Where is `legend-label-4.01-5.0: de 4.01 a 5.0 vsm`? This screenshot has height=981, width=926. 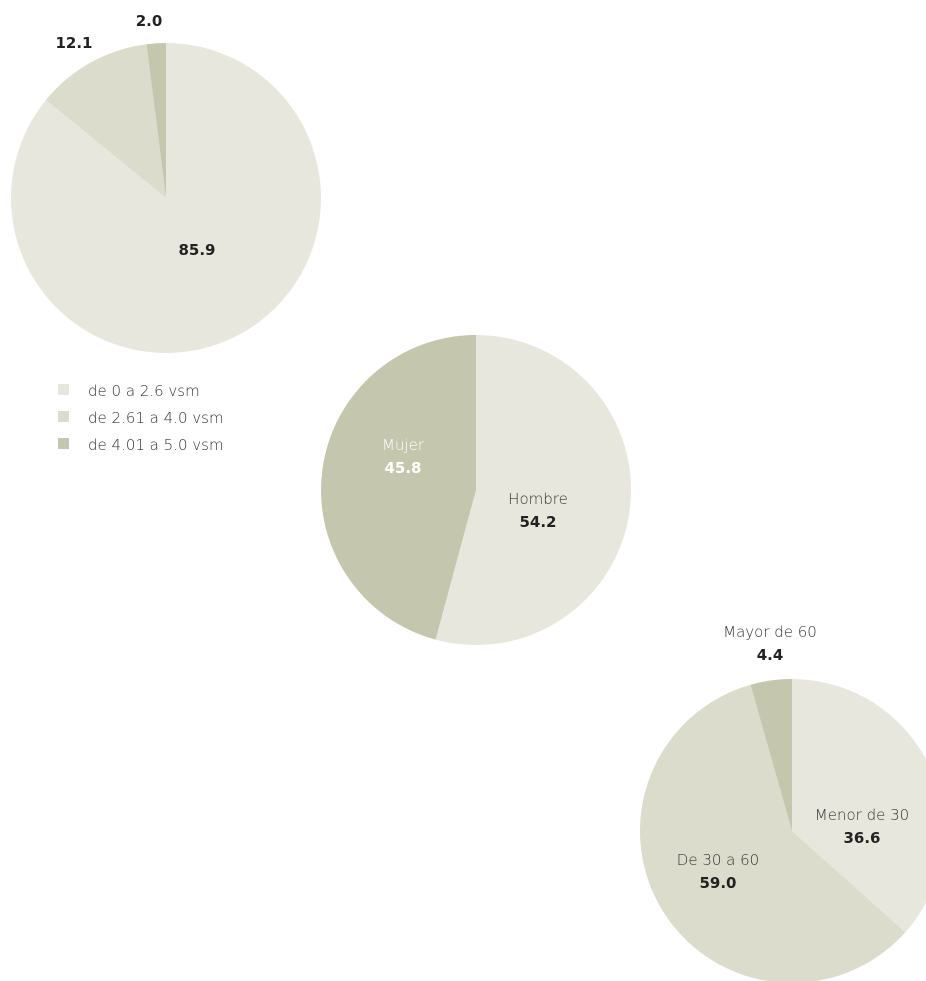
legend-label-4.01-5.0: de 4.01 a 5.0 vsm is located at coordinates (156, 445).